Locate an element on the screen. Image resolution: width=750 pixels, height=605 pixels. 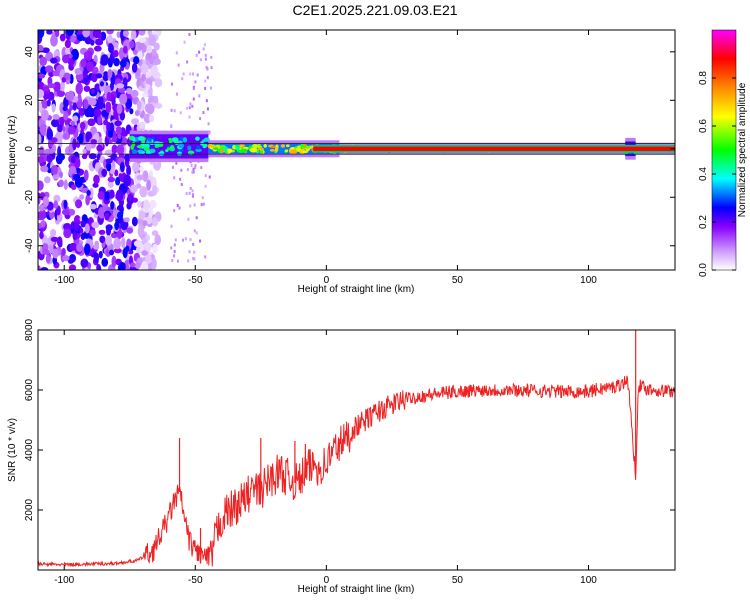
y-tick-label: 8000 is located at coordinates (29, 329).